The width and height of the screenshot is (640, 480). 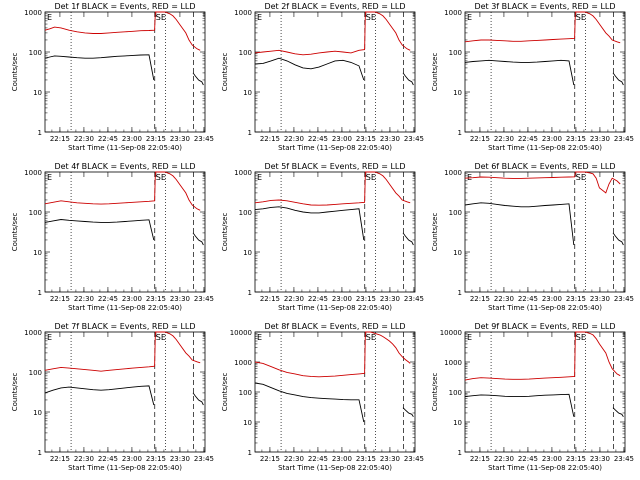 I want to click on chart-title: Det 4f BLACK = Events, RED = LLD, so click(x=124, y=166).